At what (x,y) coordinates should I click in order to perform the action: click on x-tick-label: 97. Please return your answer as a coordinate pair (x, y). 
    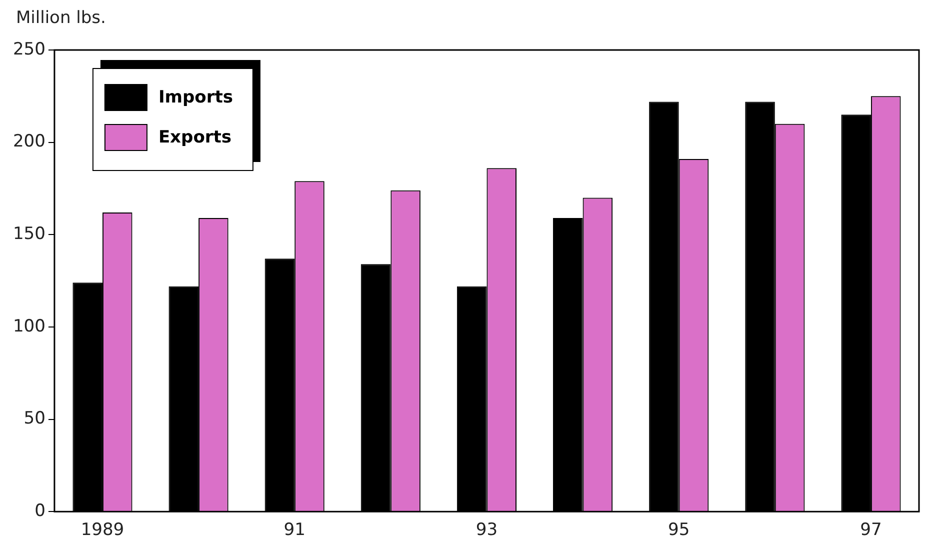
    Looking at the image, I should click on (871, 530).